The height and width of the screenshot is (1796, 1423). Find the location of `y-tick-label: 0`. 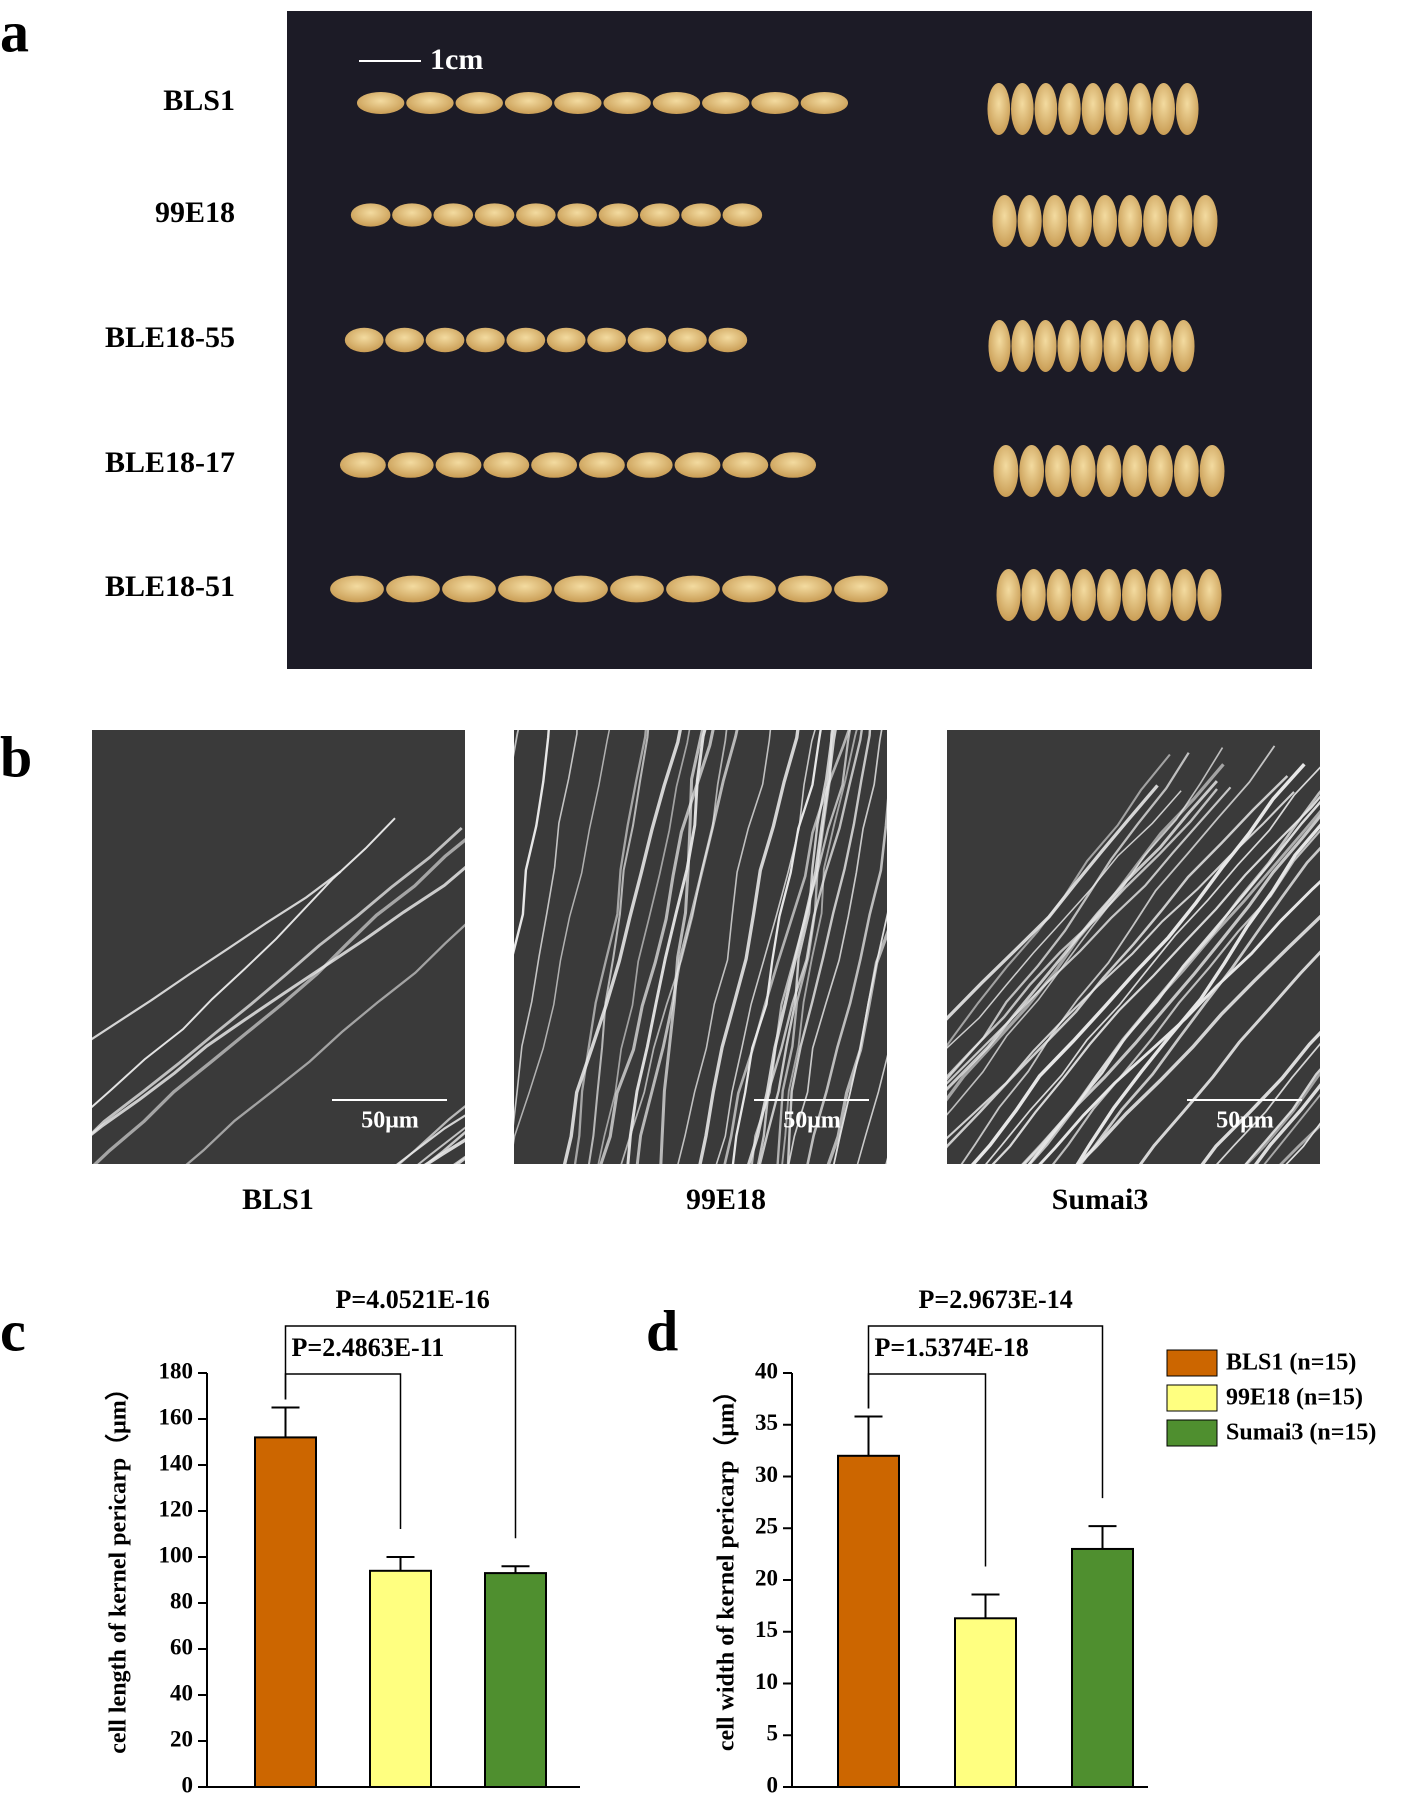

y-tick-label: 0 is located at coordinates (188, 1784).